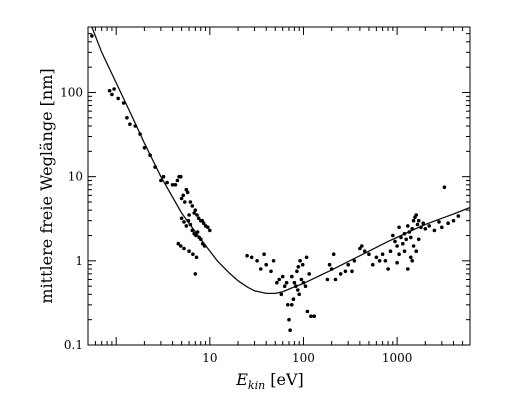 Image resolution: width=518 pixels, height=408 pixels. Describe the element at coordinates (71, 92) in the screenshot. I see `y-tick-label: 100` at that location.